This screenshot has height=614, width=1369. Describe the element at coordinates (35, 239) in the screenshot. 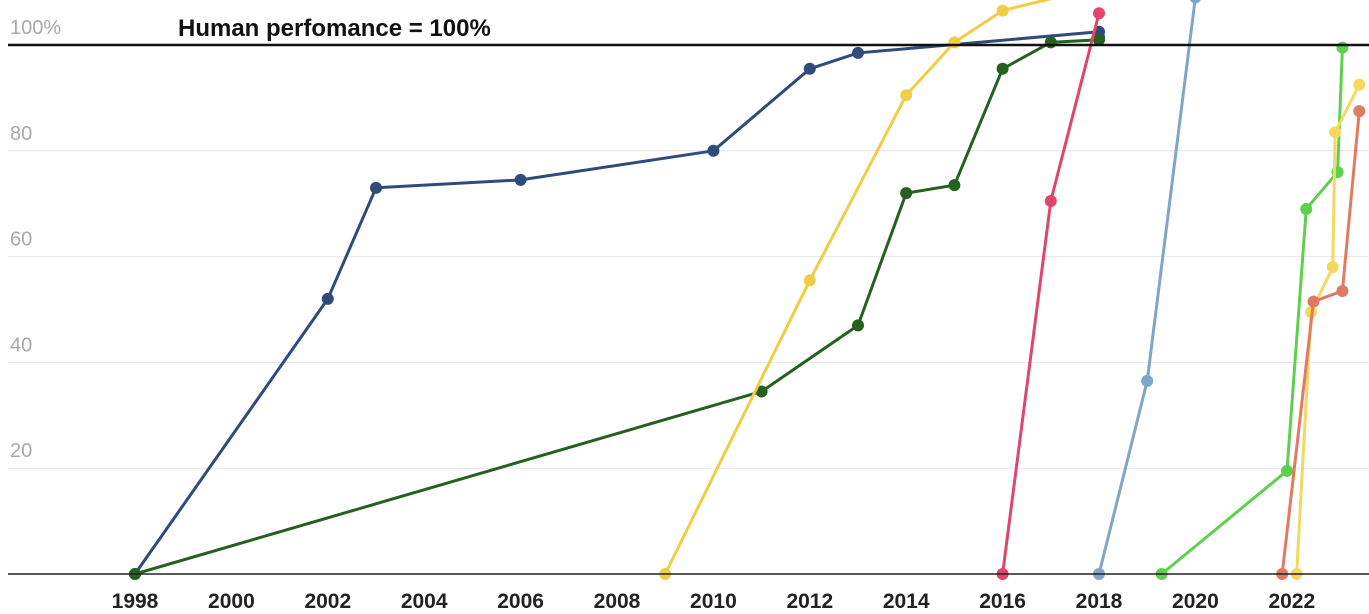

I see `y-axis-tick-labels: 100% 80 60 40 20` at that location.